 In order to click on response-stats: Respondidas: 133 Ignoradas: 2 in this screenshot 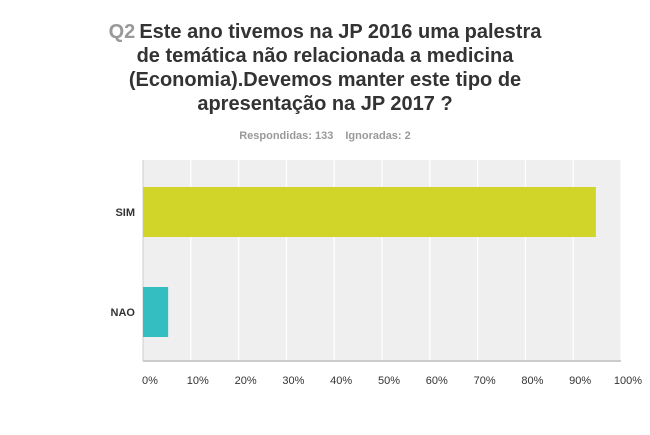, I will do `click(325, 136)`.